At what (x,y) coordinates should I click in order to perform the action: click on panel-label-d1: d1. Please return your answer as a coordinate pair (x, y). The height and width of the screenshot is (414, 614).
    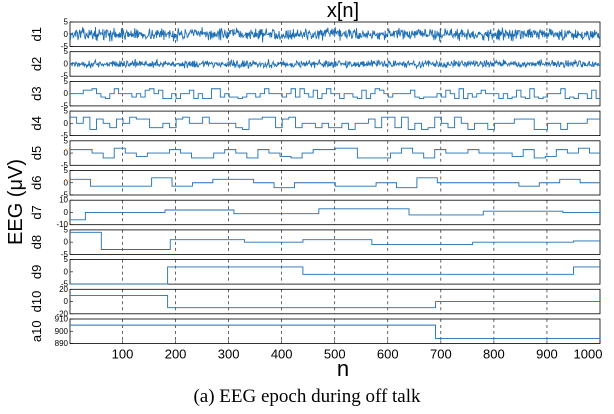
    Looking at the image, I should click on (36, 34).